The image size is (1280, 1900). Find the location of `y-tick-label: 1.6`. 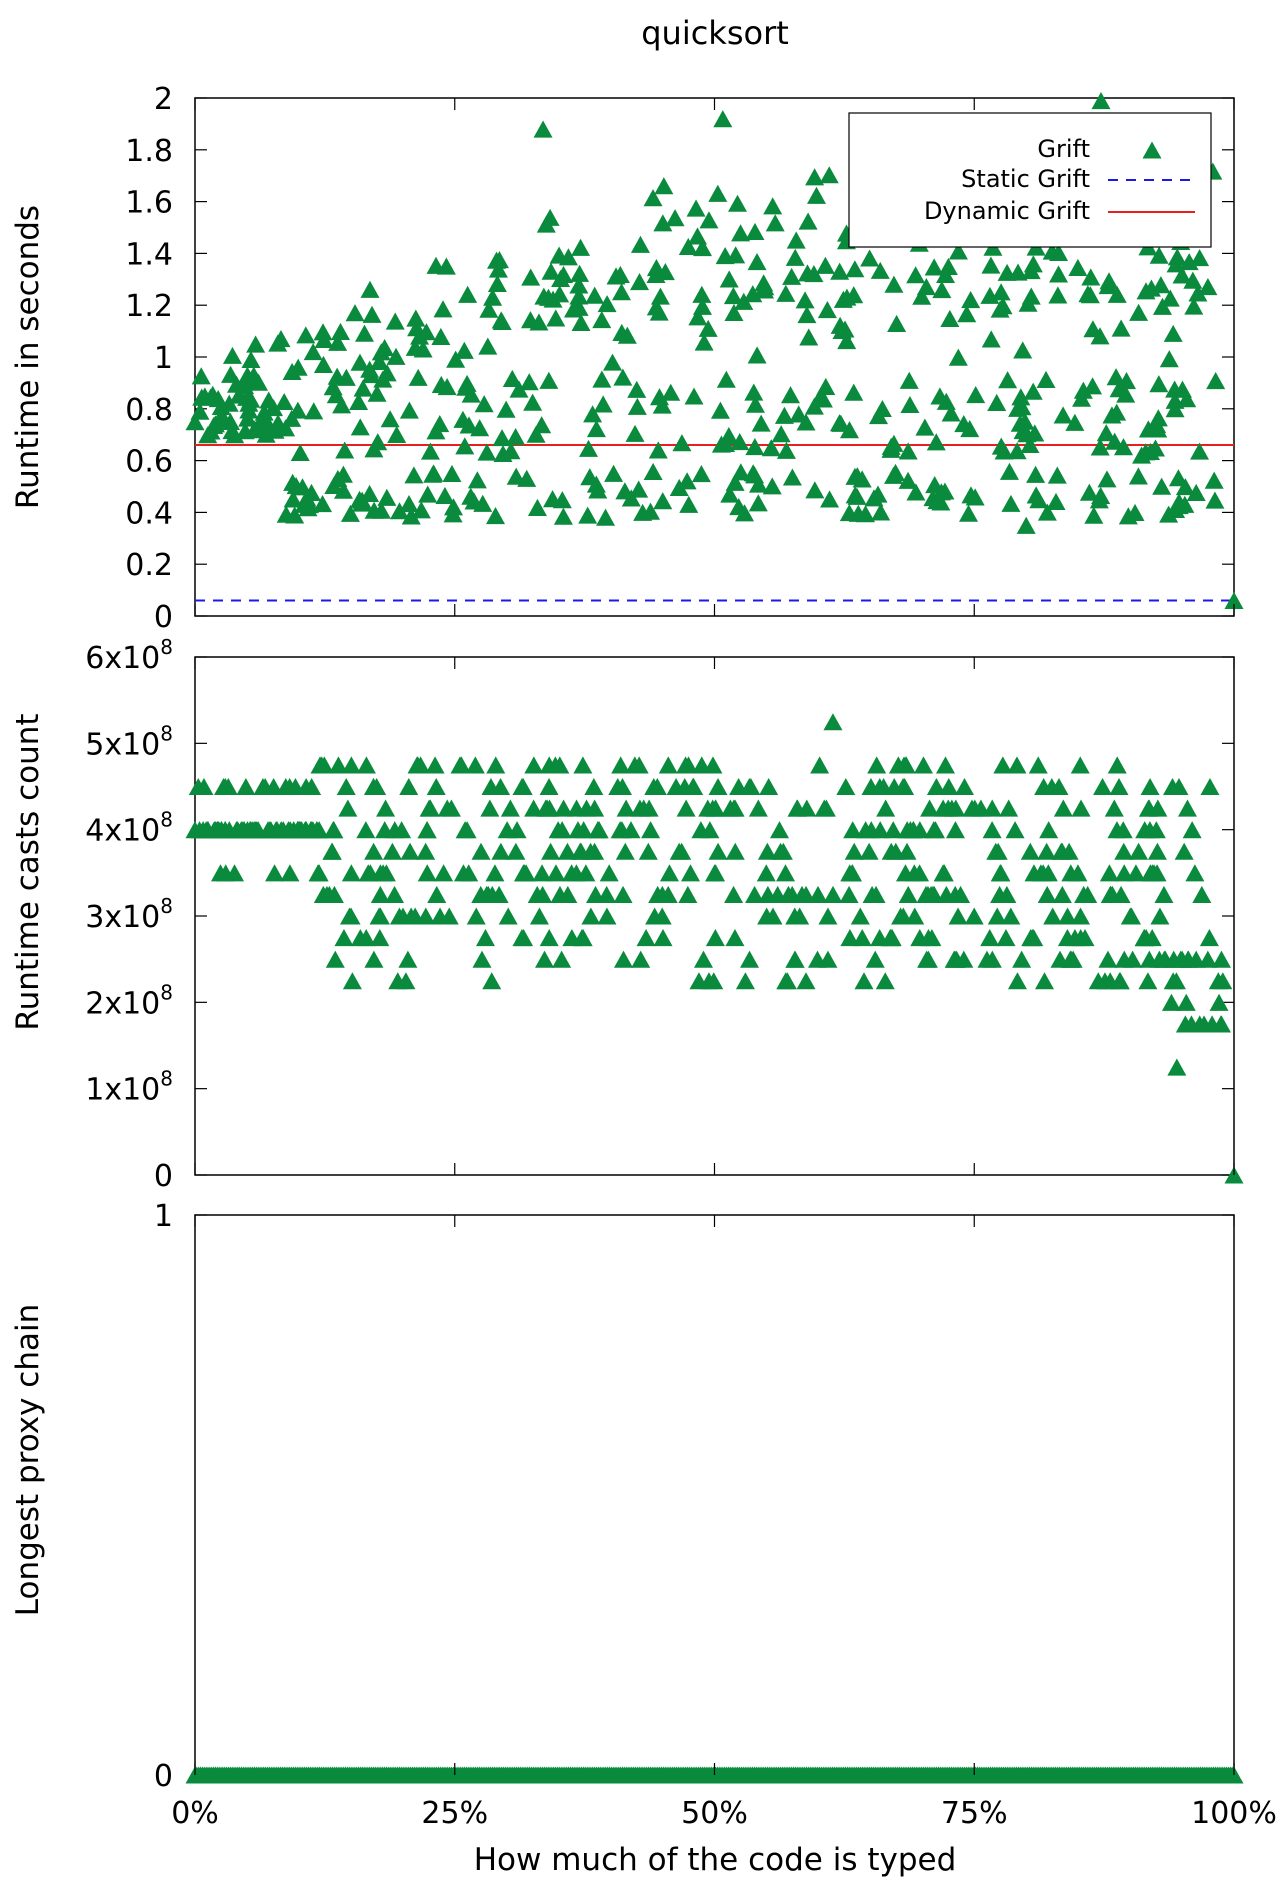

y-tick-label: 1.6 is located at coordinates (149, 203).